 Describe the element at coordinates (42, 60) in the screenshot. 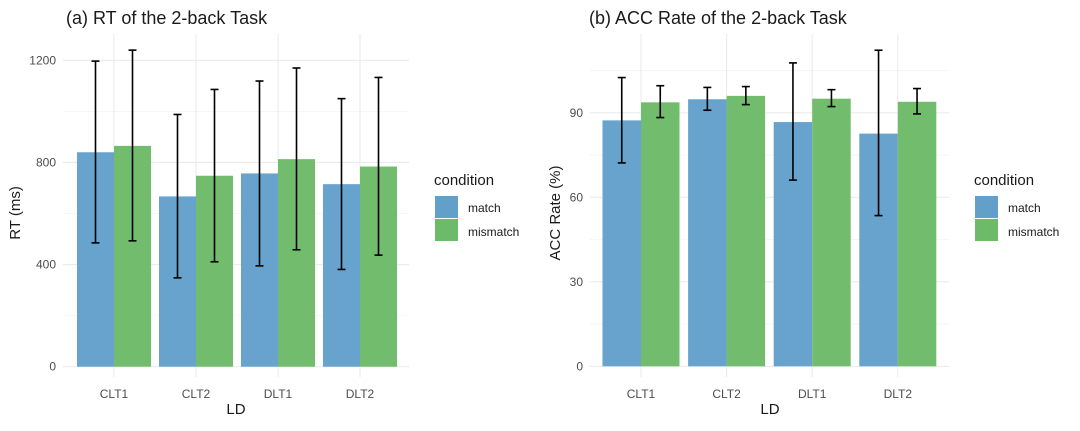

I see `rt-y-tick-label: 1200` at that location.